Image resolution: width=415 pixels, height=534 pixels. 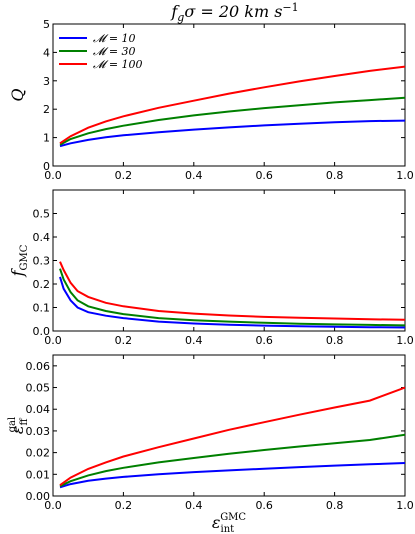 What do you see at coordinates (180, 17) in the screenshot?
I see `title-sub: g` at bounding box center [180, 17].